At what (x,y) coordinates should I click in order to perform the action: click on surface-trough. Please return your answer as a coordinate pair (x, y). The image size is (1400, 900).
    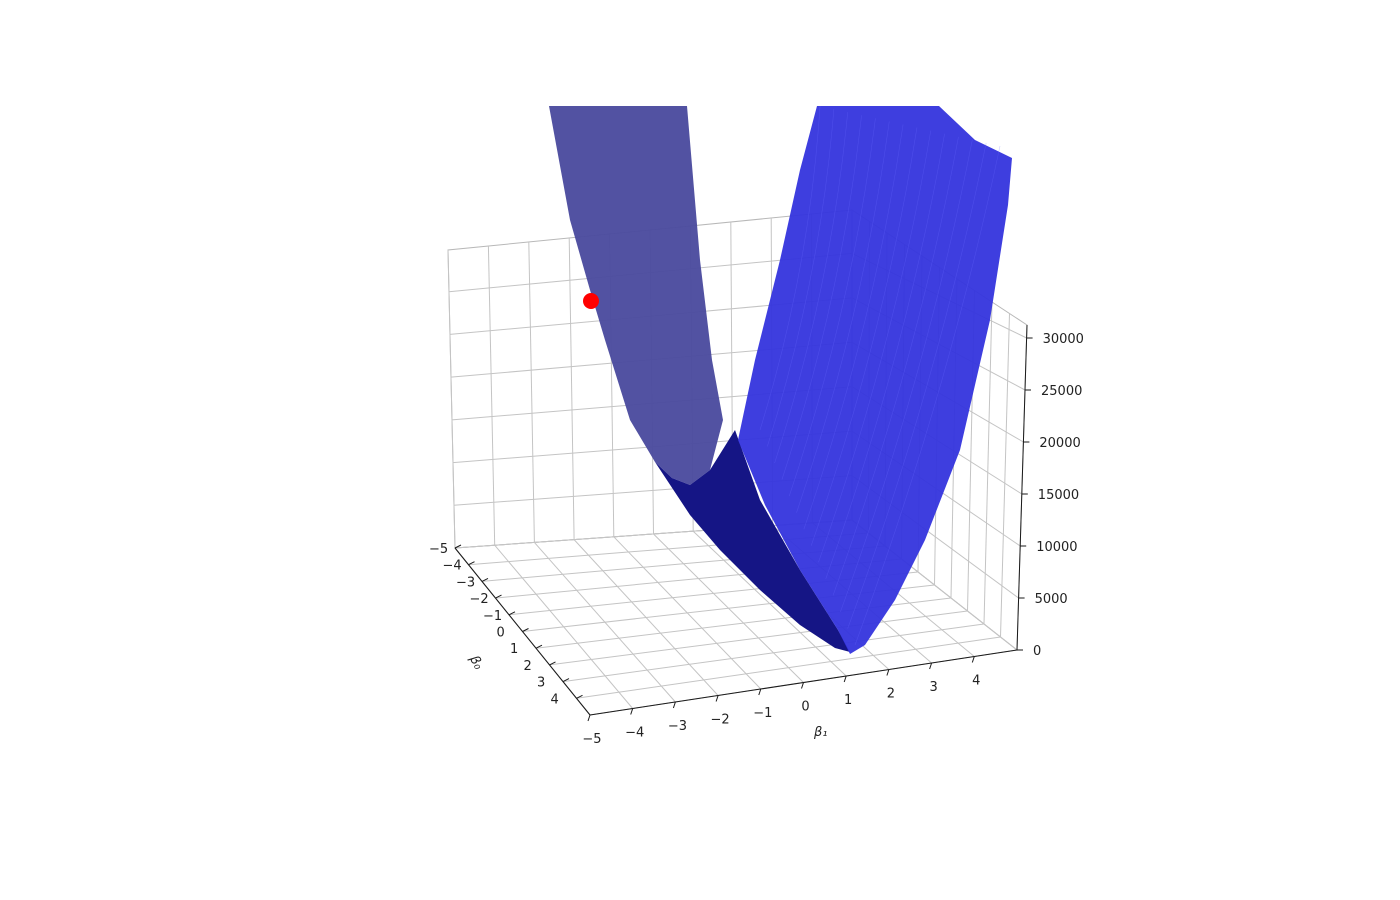
    Looking at the image, I should click on (752, 541).